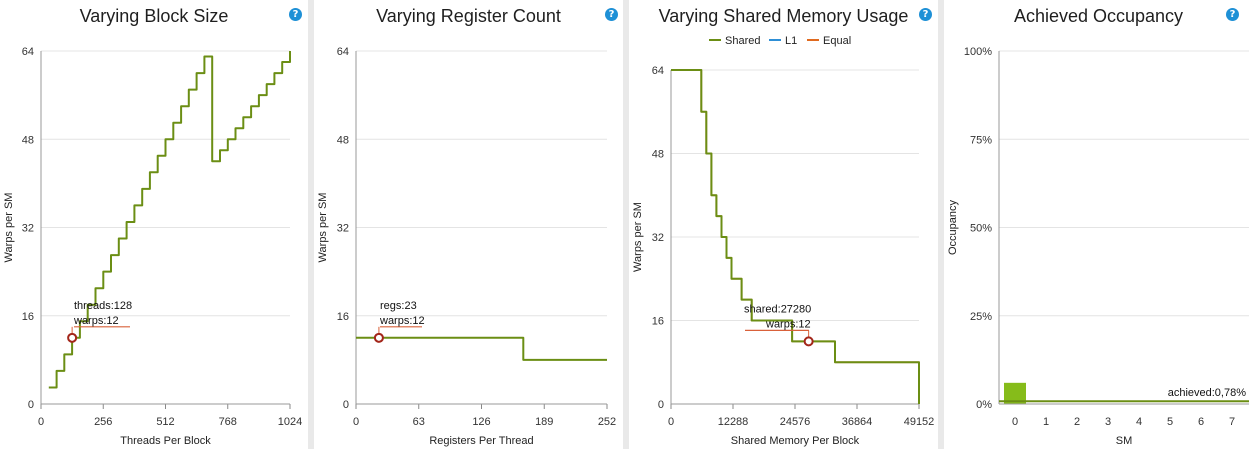 The image size is (1253, 449). Describe the element at coordinates (978, 52) in the screenshot. I see `y-tick-label: 100%` at that location.